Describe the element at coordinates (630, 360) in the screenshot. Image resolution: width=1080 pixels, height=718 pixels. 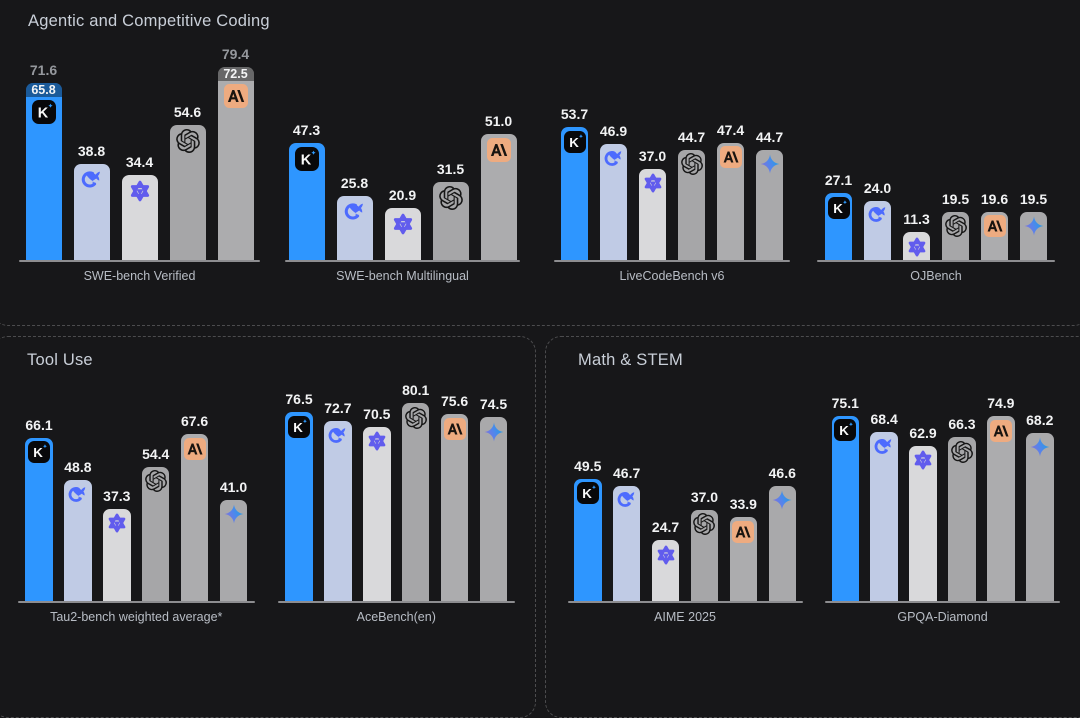
I see `section-title-math-stem: Math & STEM` at that location.